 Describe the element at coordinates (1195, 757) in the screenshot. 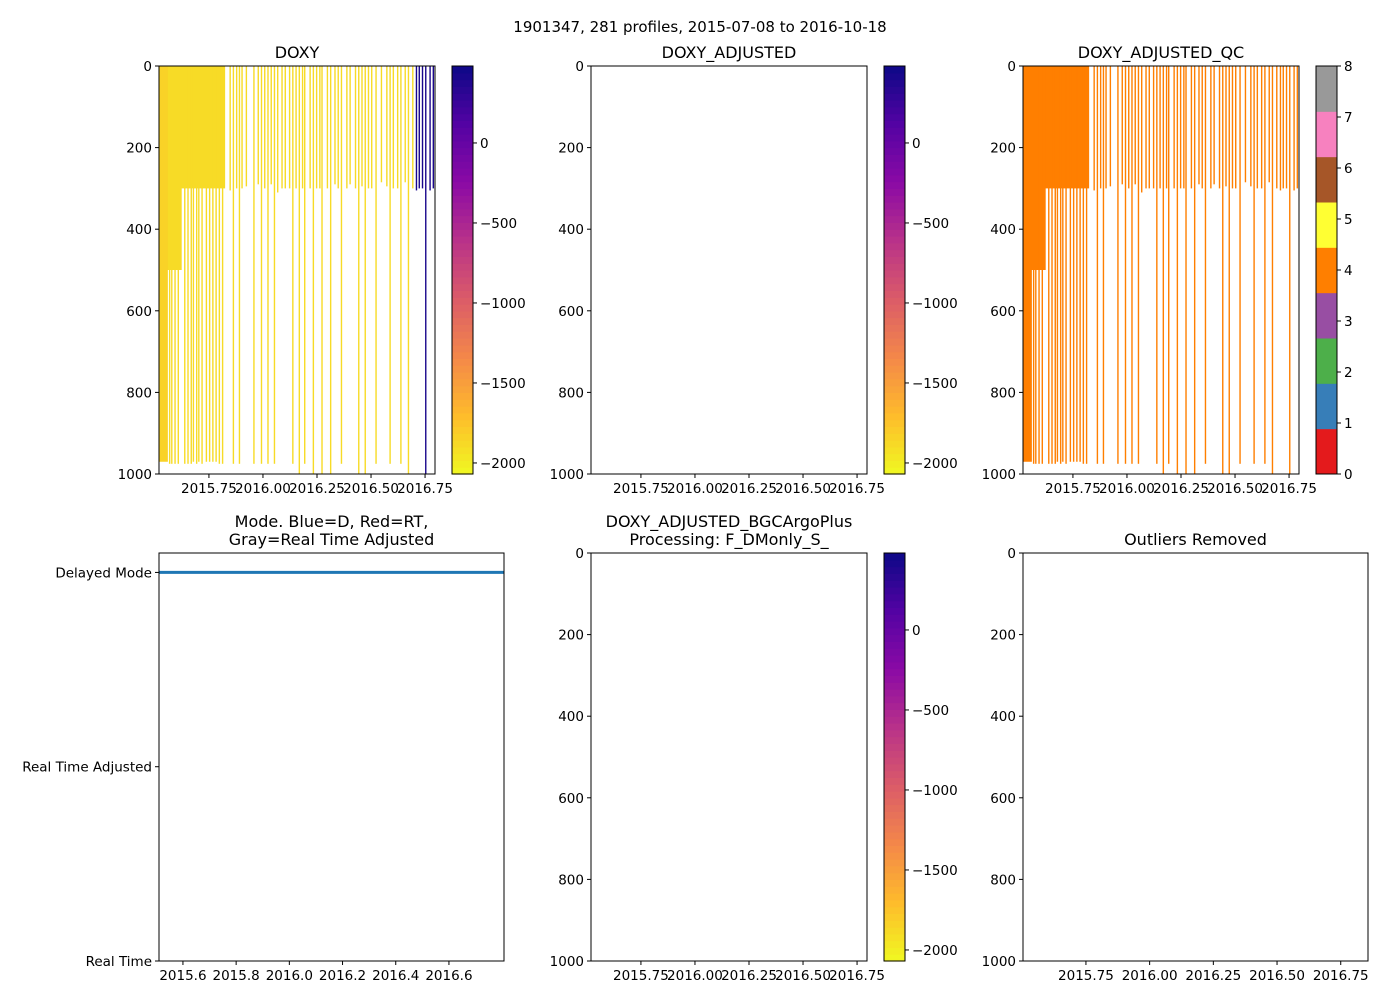

I see `axes-frame` at that location.